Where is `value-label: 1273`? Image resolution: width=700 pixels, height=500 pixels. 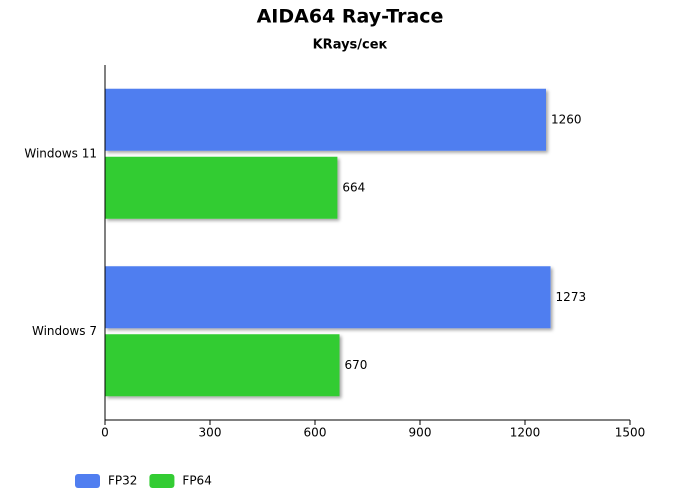
value-label: 1273 is located at coordinates (571, 297).